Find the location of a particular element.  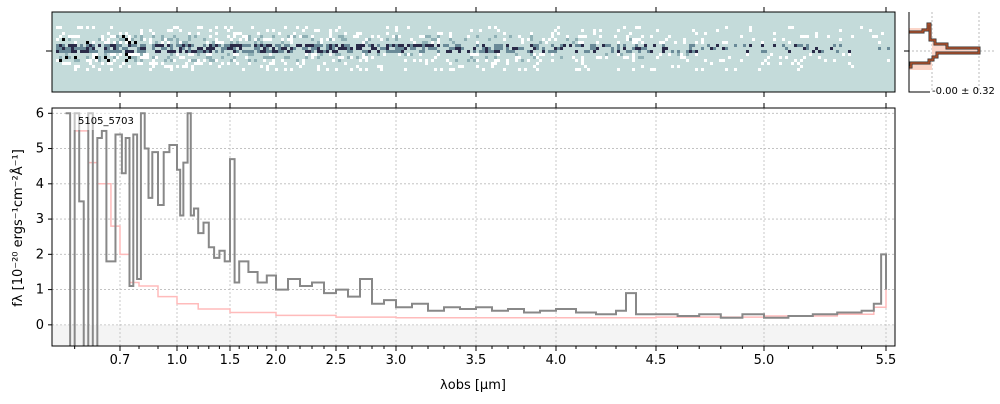

x-tick-label: 4.0 is located at coordinates (556, 360).